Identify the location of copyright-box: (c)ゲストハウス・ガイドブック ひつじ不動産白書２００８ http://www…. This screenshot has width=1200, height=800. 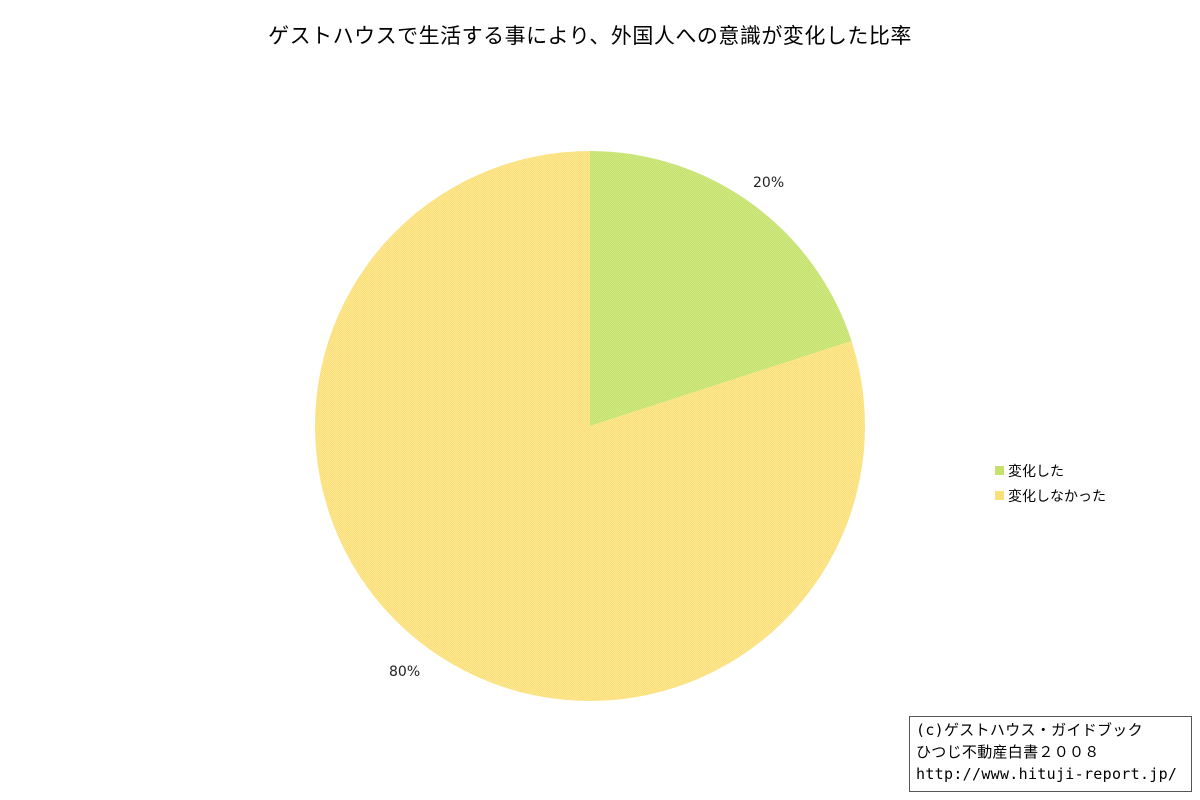
(1050, 754).